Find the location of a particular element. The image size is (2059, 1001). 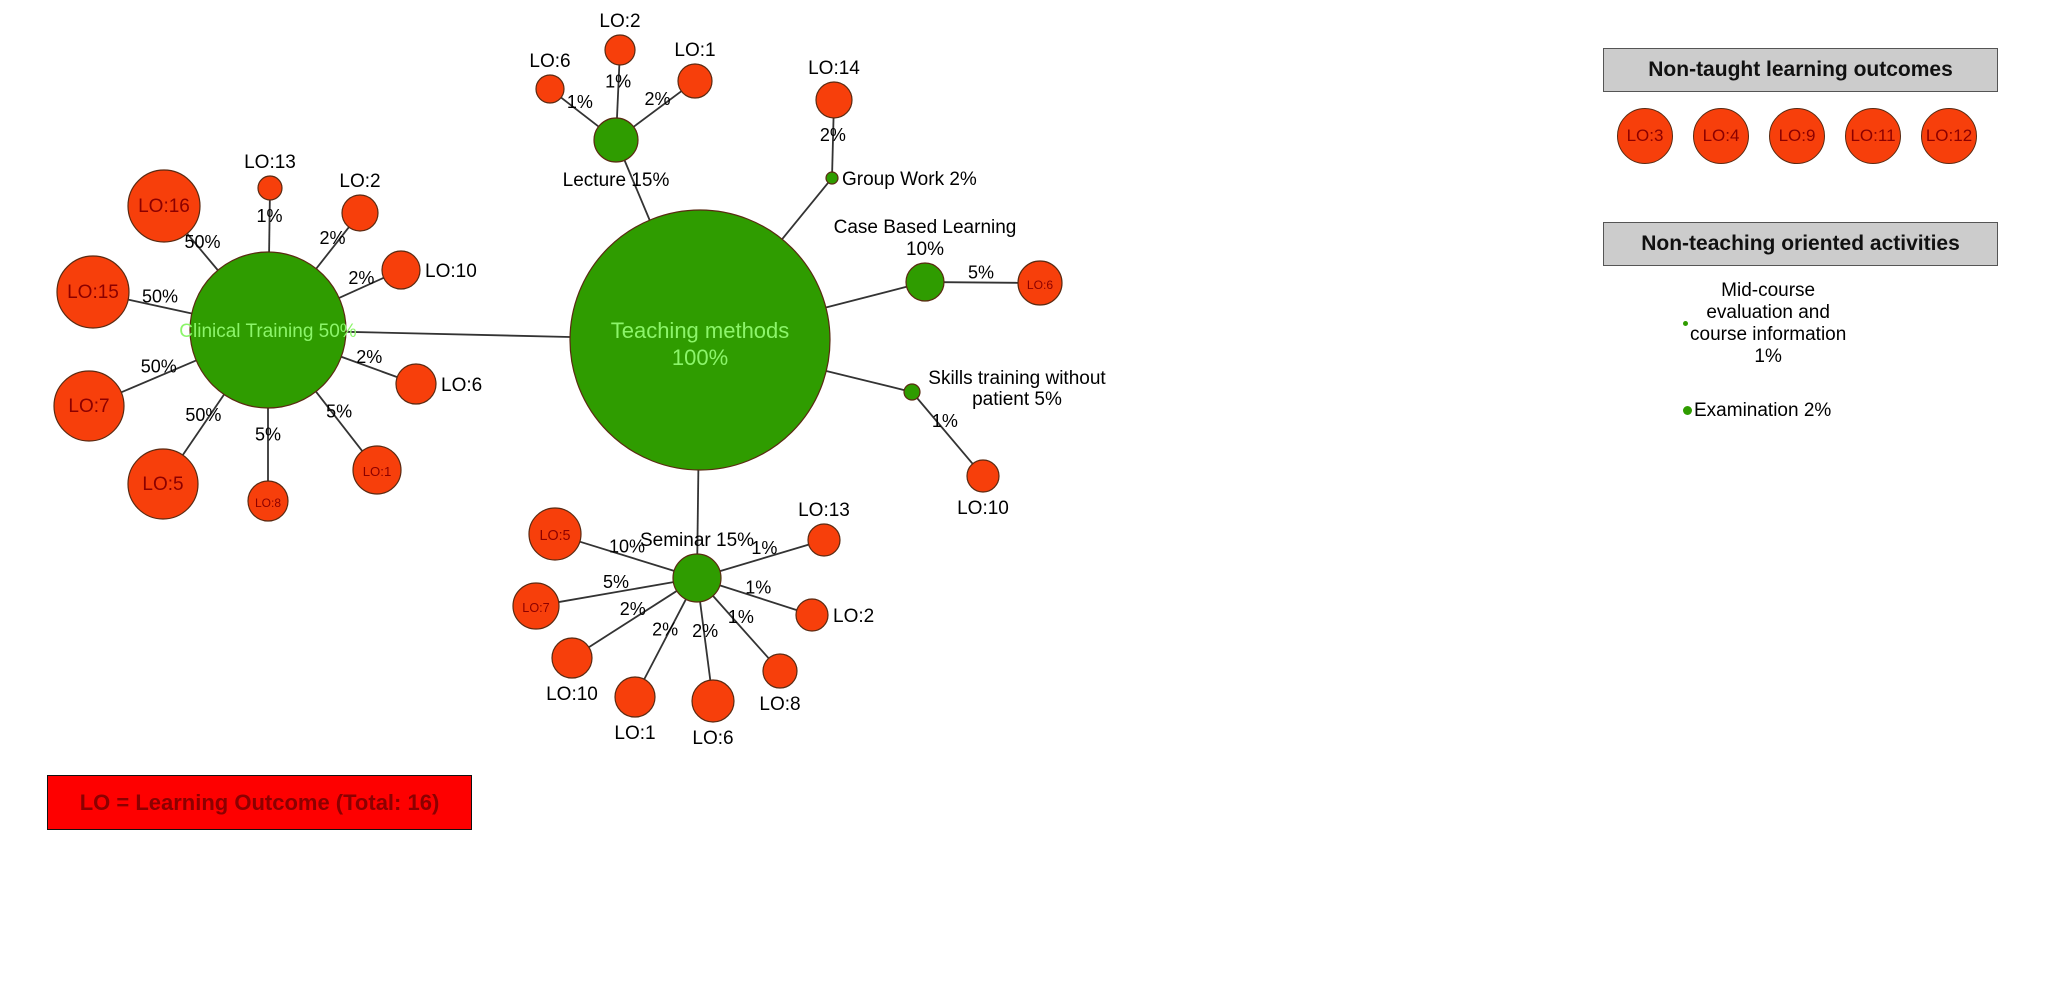

node-label-outcome-LO6-seminar: LO:6 is located at coordinates (712, 738).